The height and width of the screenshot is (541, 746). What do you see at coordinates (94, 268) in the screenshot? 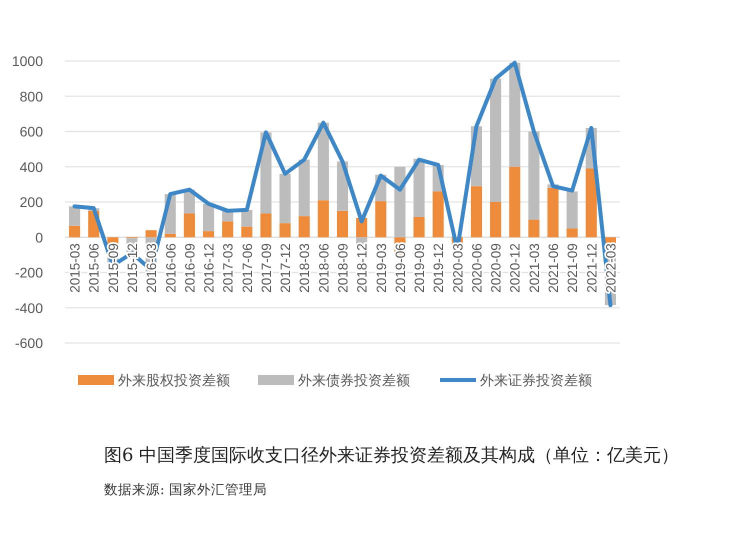
I see `x-tick-label: 2015-06` at bounding box center [94, 268].